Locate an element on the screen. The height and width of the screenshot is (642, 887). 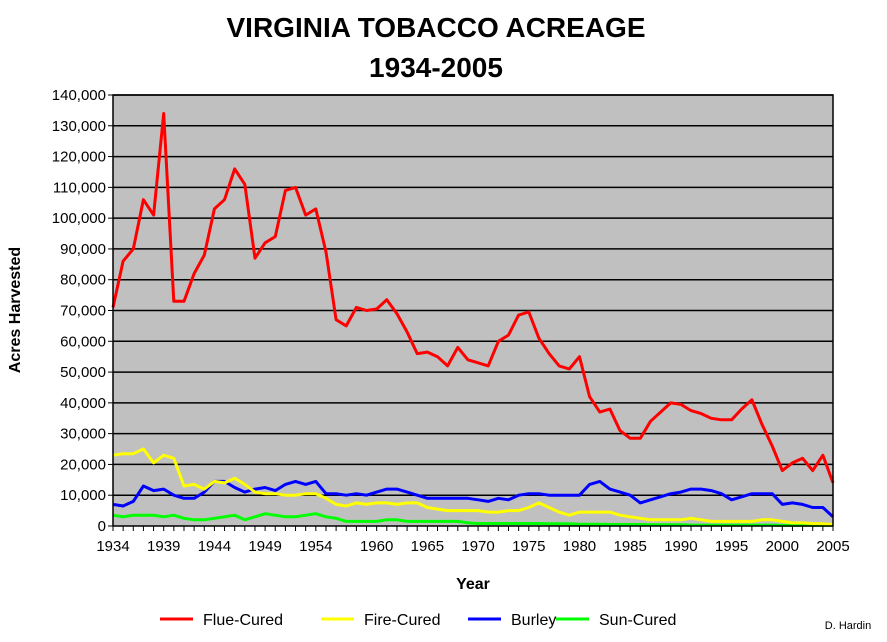
legend: Flue-Cured Fire-Cured Burley Sun-Cured is located at coordinates (418, 620).